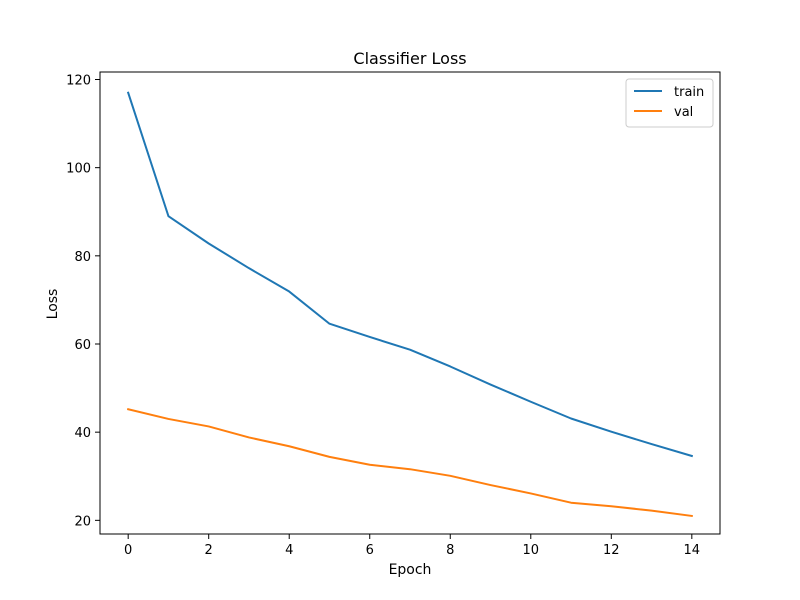 This screenshot has width=800, height=600. I want to click on x-tick-label: 12, so click(611, 550).